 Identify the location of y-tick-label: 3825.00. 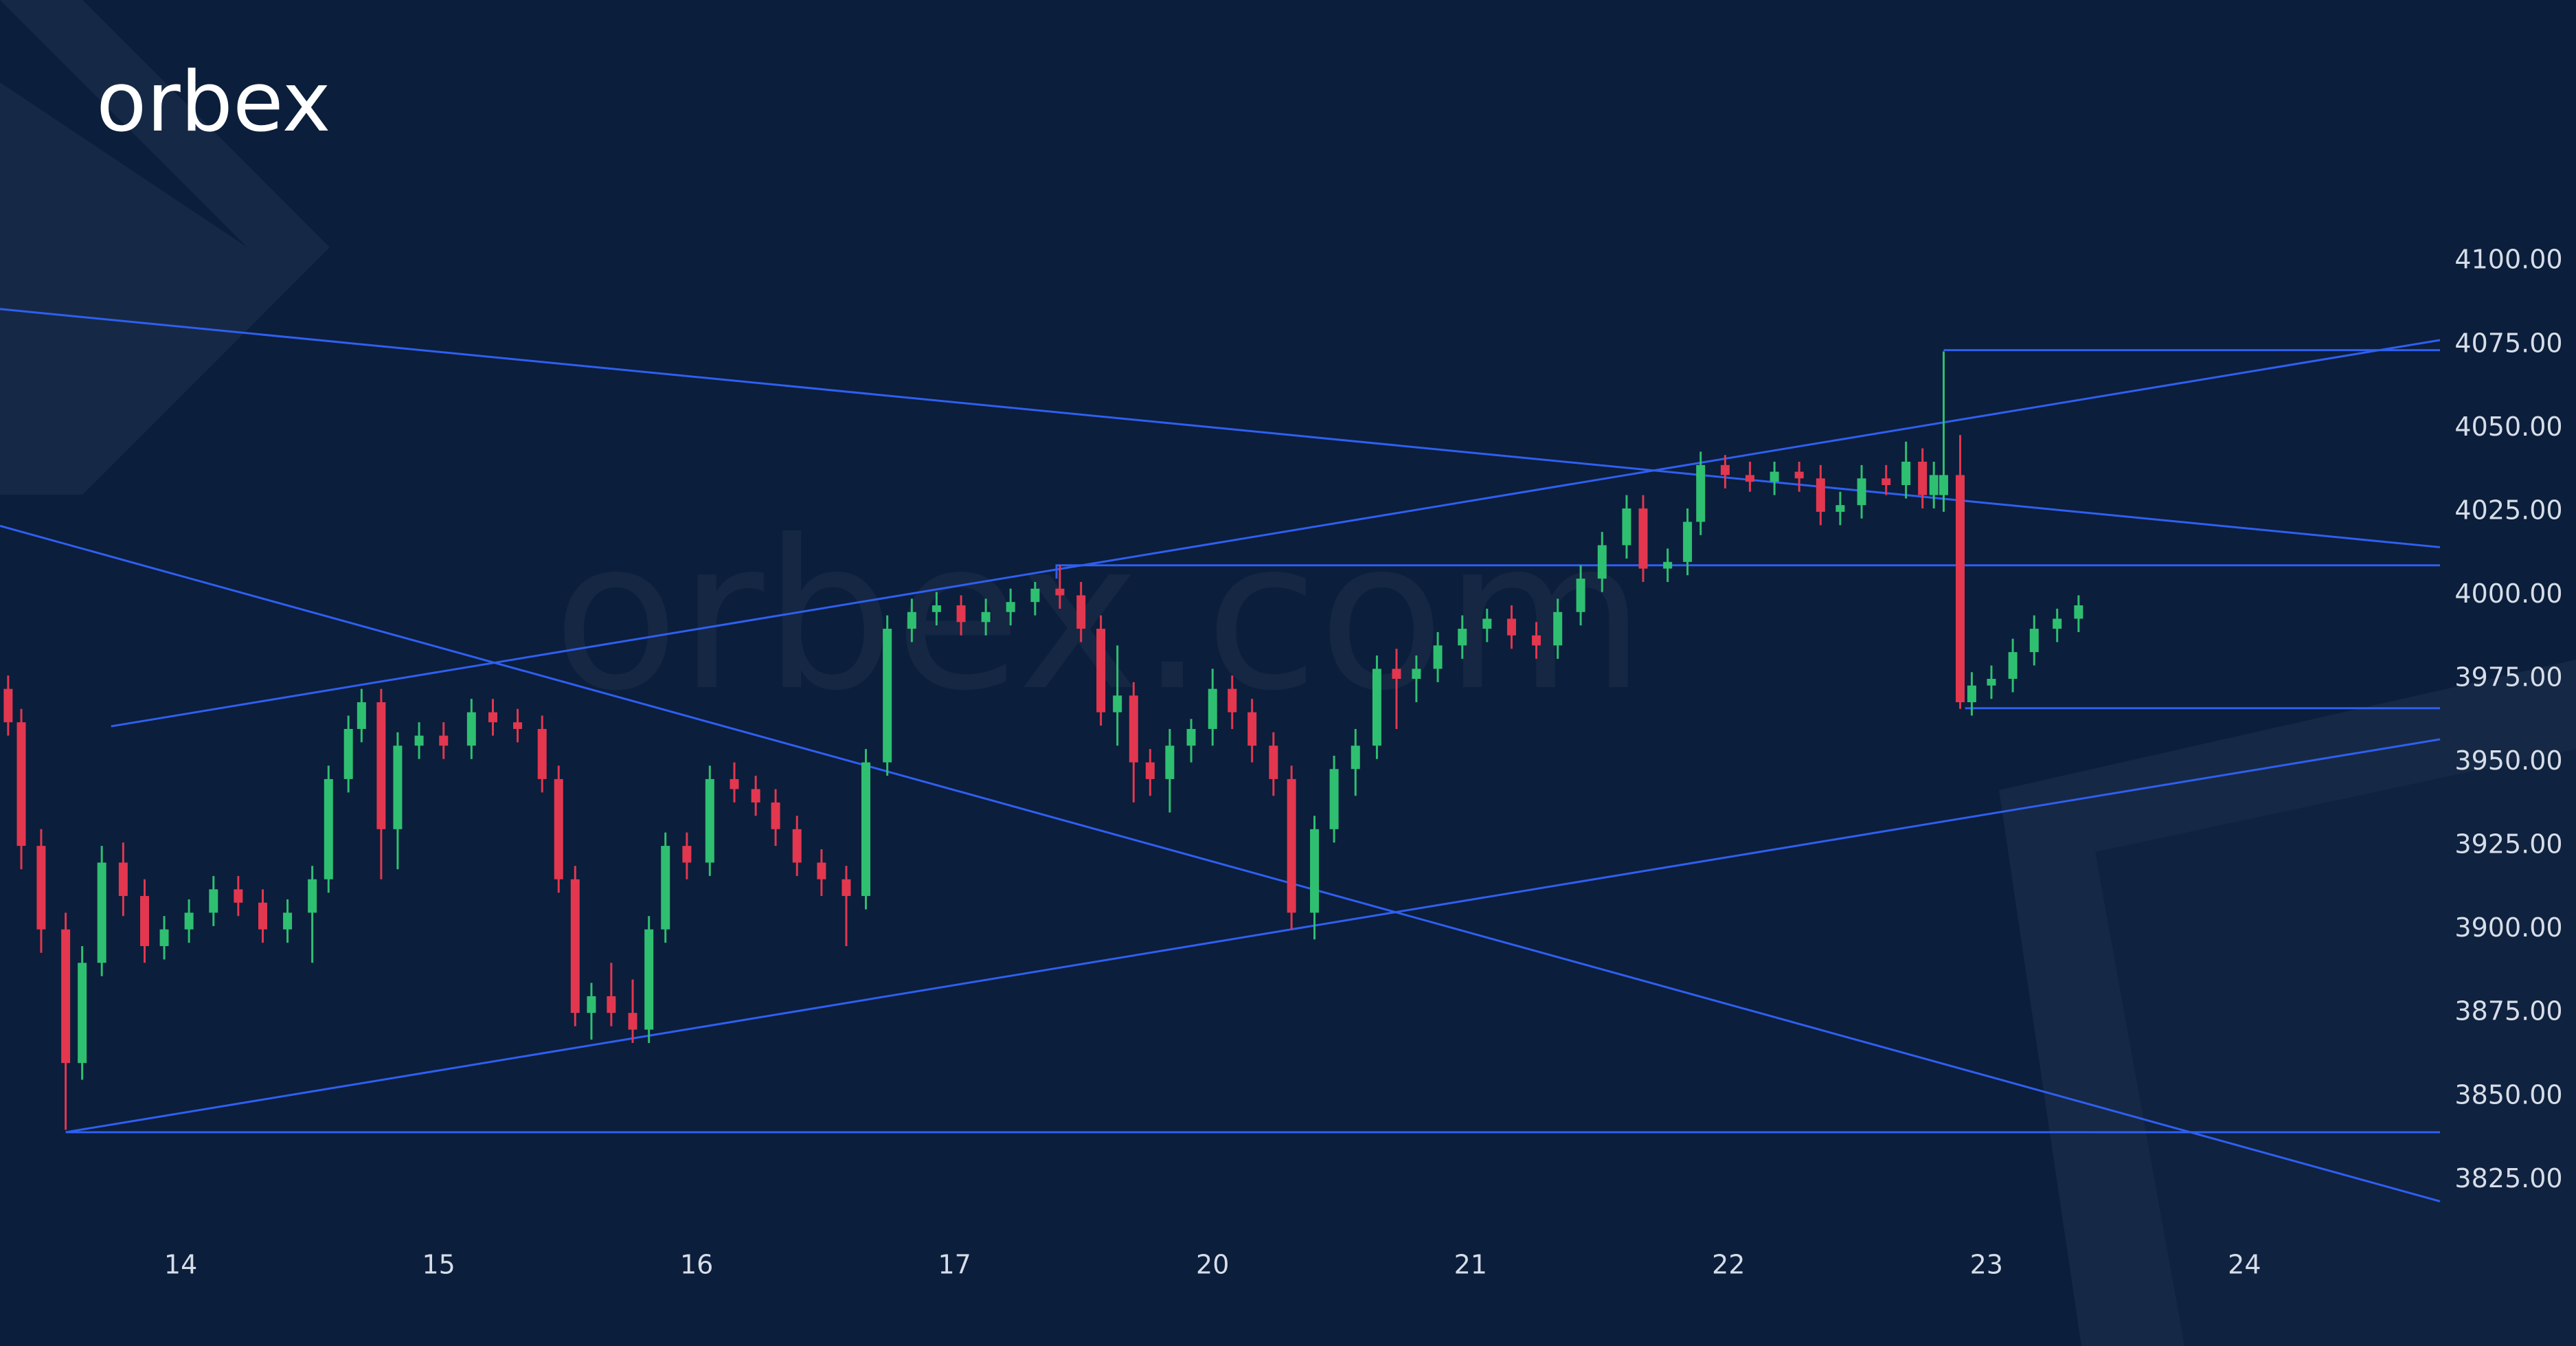
(2508, 1178).